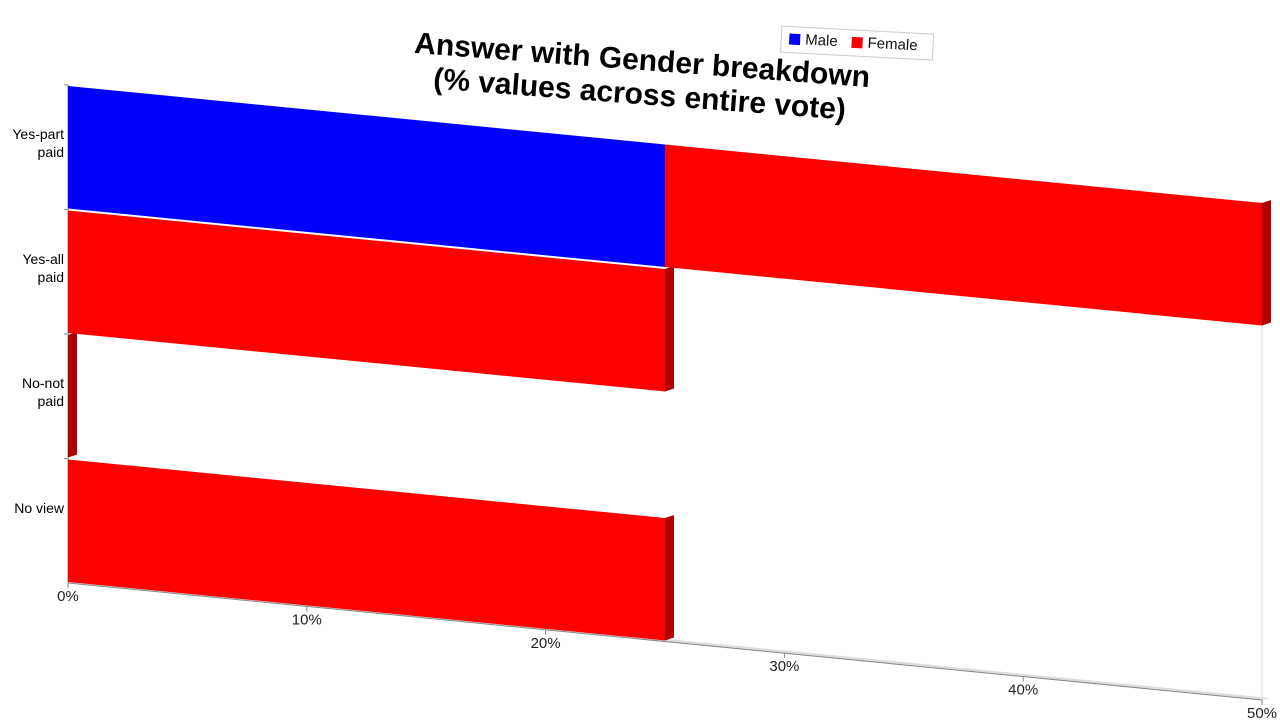  Describe the element at coordinates (1023, 690) in the screenshot. I see `x-tick-label: 40%` at that location.